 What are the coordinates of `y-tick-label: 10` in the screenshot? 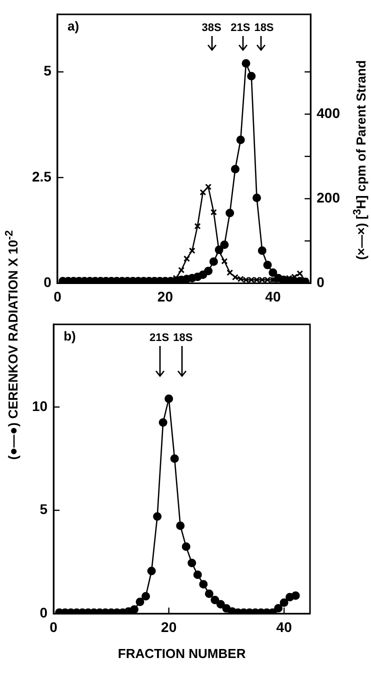 It's located at (40, 406).